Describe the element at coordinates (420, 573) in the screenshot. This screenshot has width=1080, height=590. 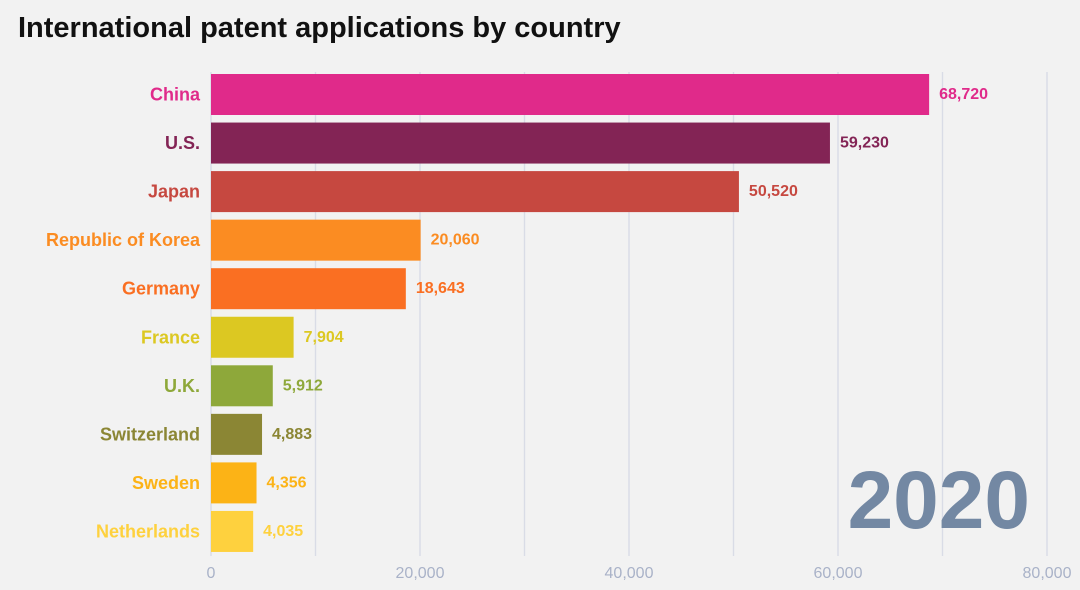
I see `x-tick-label-20000: 20,000` at that location.